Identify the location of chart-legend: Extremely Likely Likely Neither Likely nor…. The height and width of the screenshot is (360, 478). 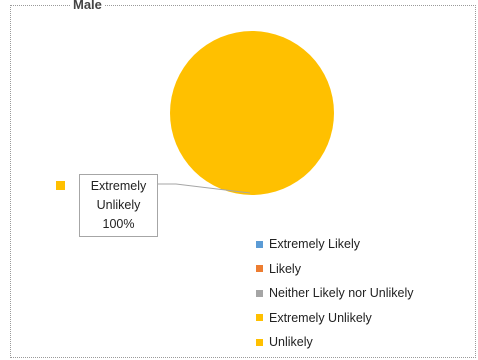
(335, 293).